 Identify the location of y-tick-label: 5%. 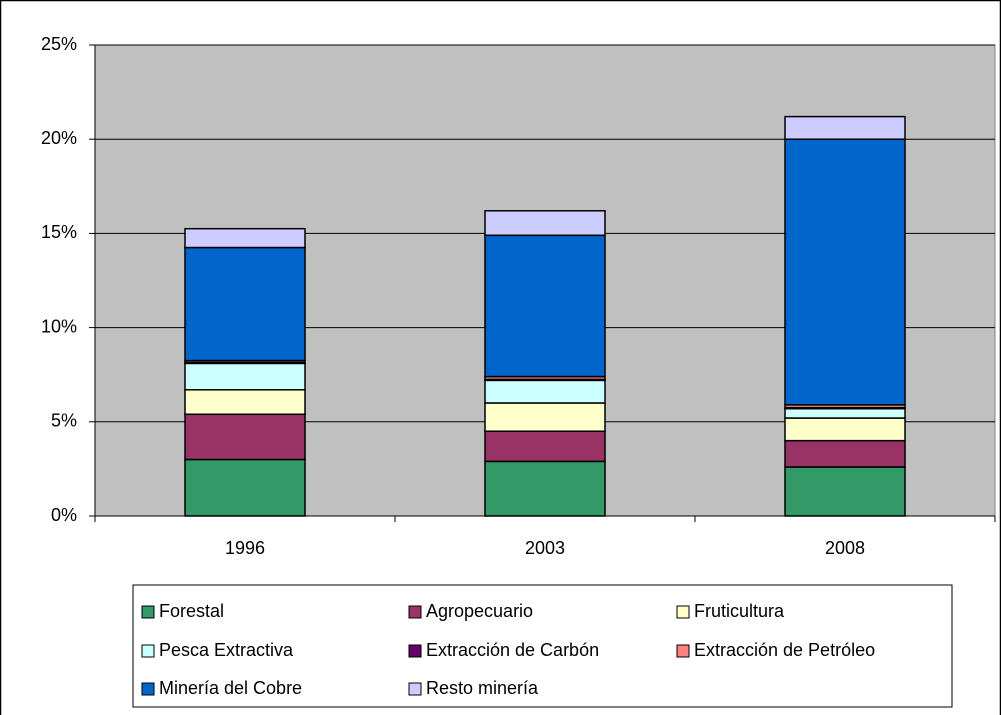
(64, 421).